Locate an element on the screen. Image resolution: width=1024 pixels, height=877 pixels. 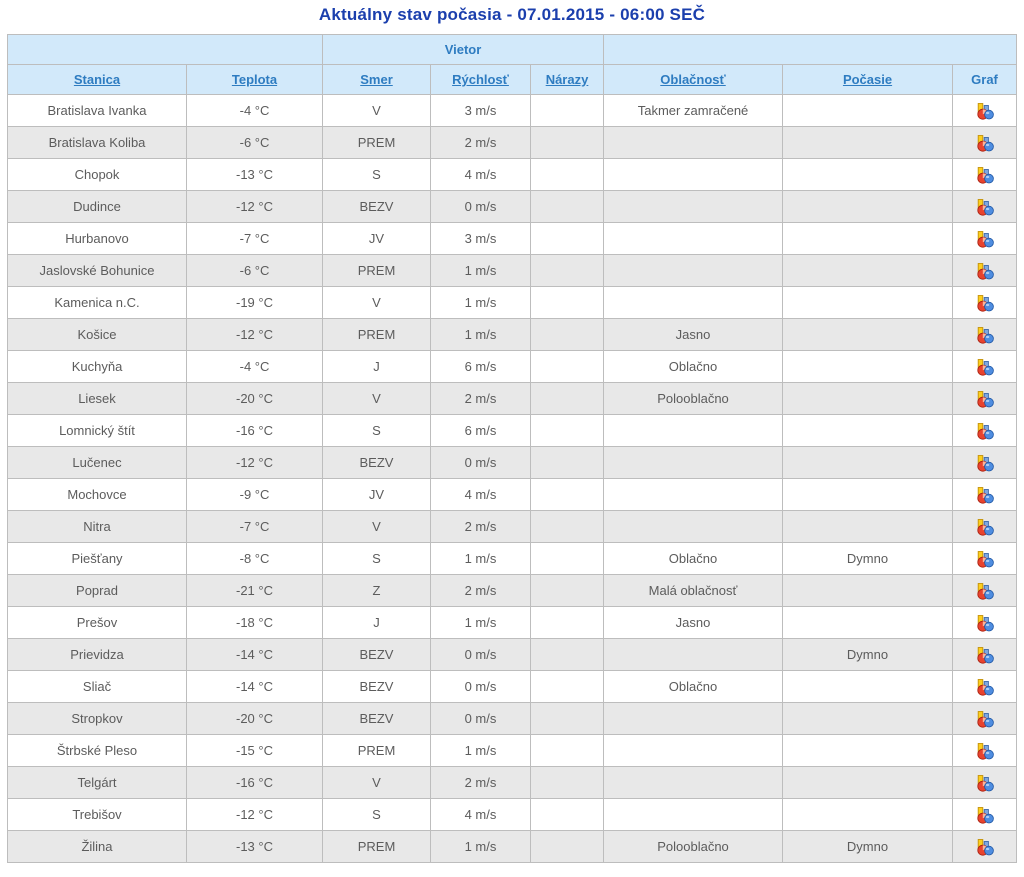
sort-link-smer: Smer is located at coordinates (376, 79).